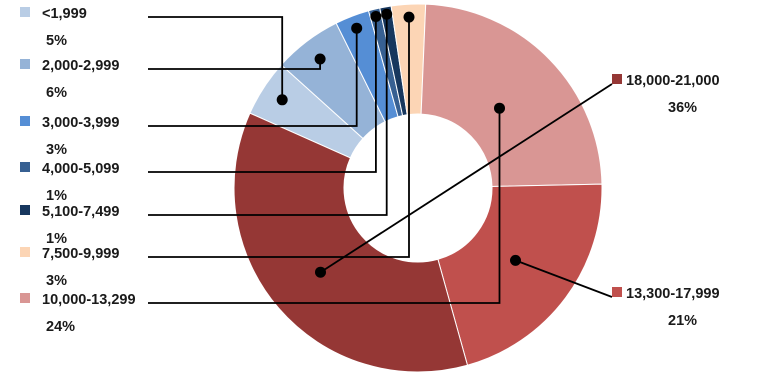 This screenshot has height=380, width=762. Describe the element at coordinates (56, 150) in the screenshot. I see `value-label-3-000-3-999: 3%` at that location.